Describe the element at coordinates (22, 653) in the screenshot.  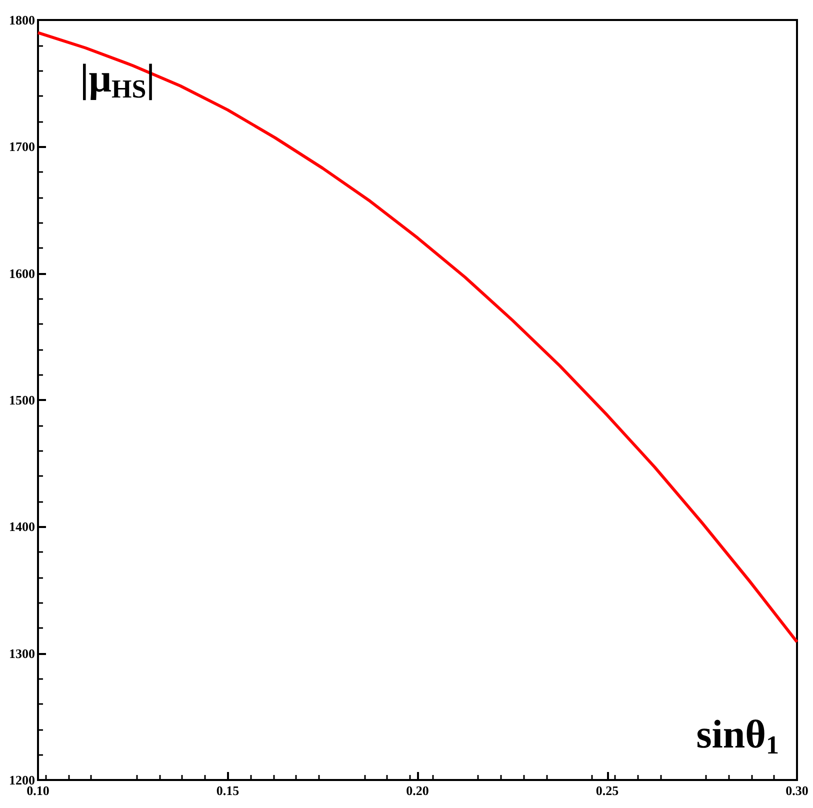
I see `y-tick-label: 1300` at that location.